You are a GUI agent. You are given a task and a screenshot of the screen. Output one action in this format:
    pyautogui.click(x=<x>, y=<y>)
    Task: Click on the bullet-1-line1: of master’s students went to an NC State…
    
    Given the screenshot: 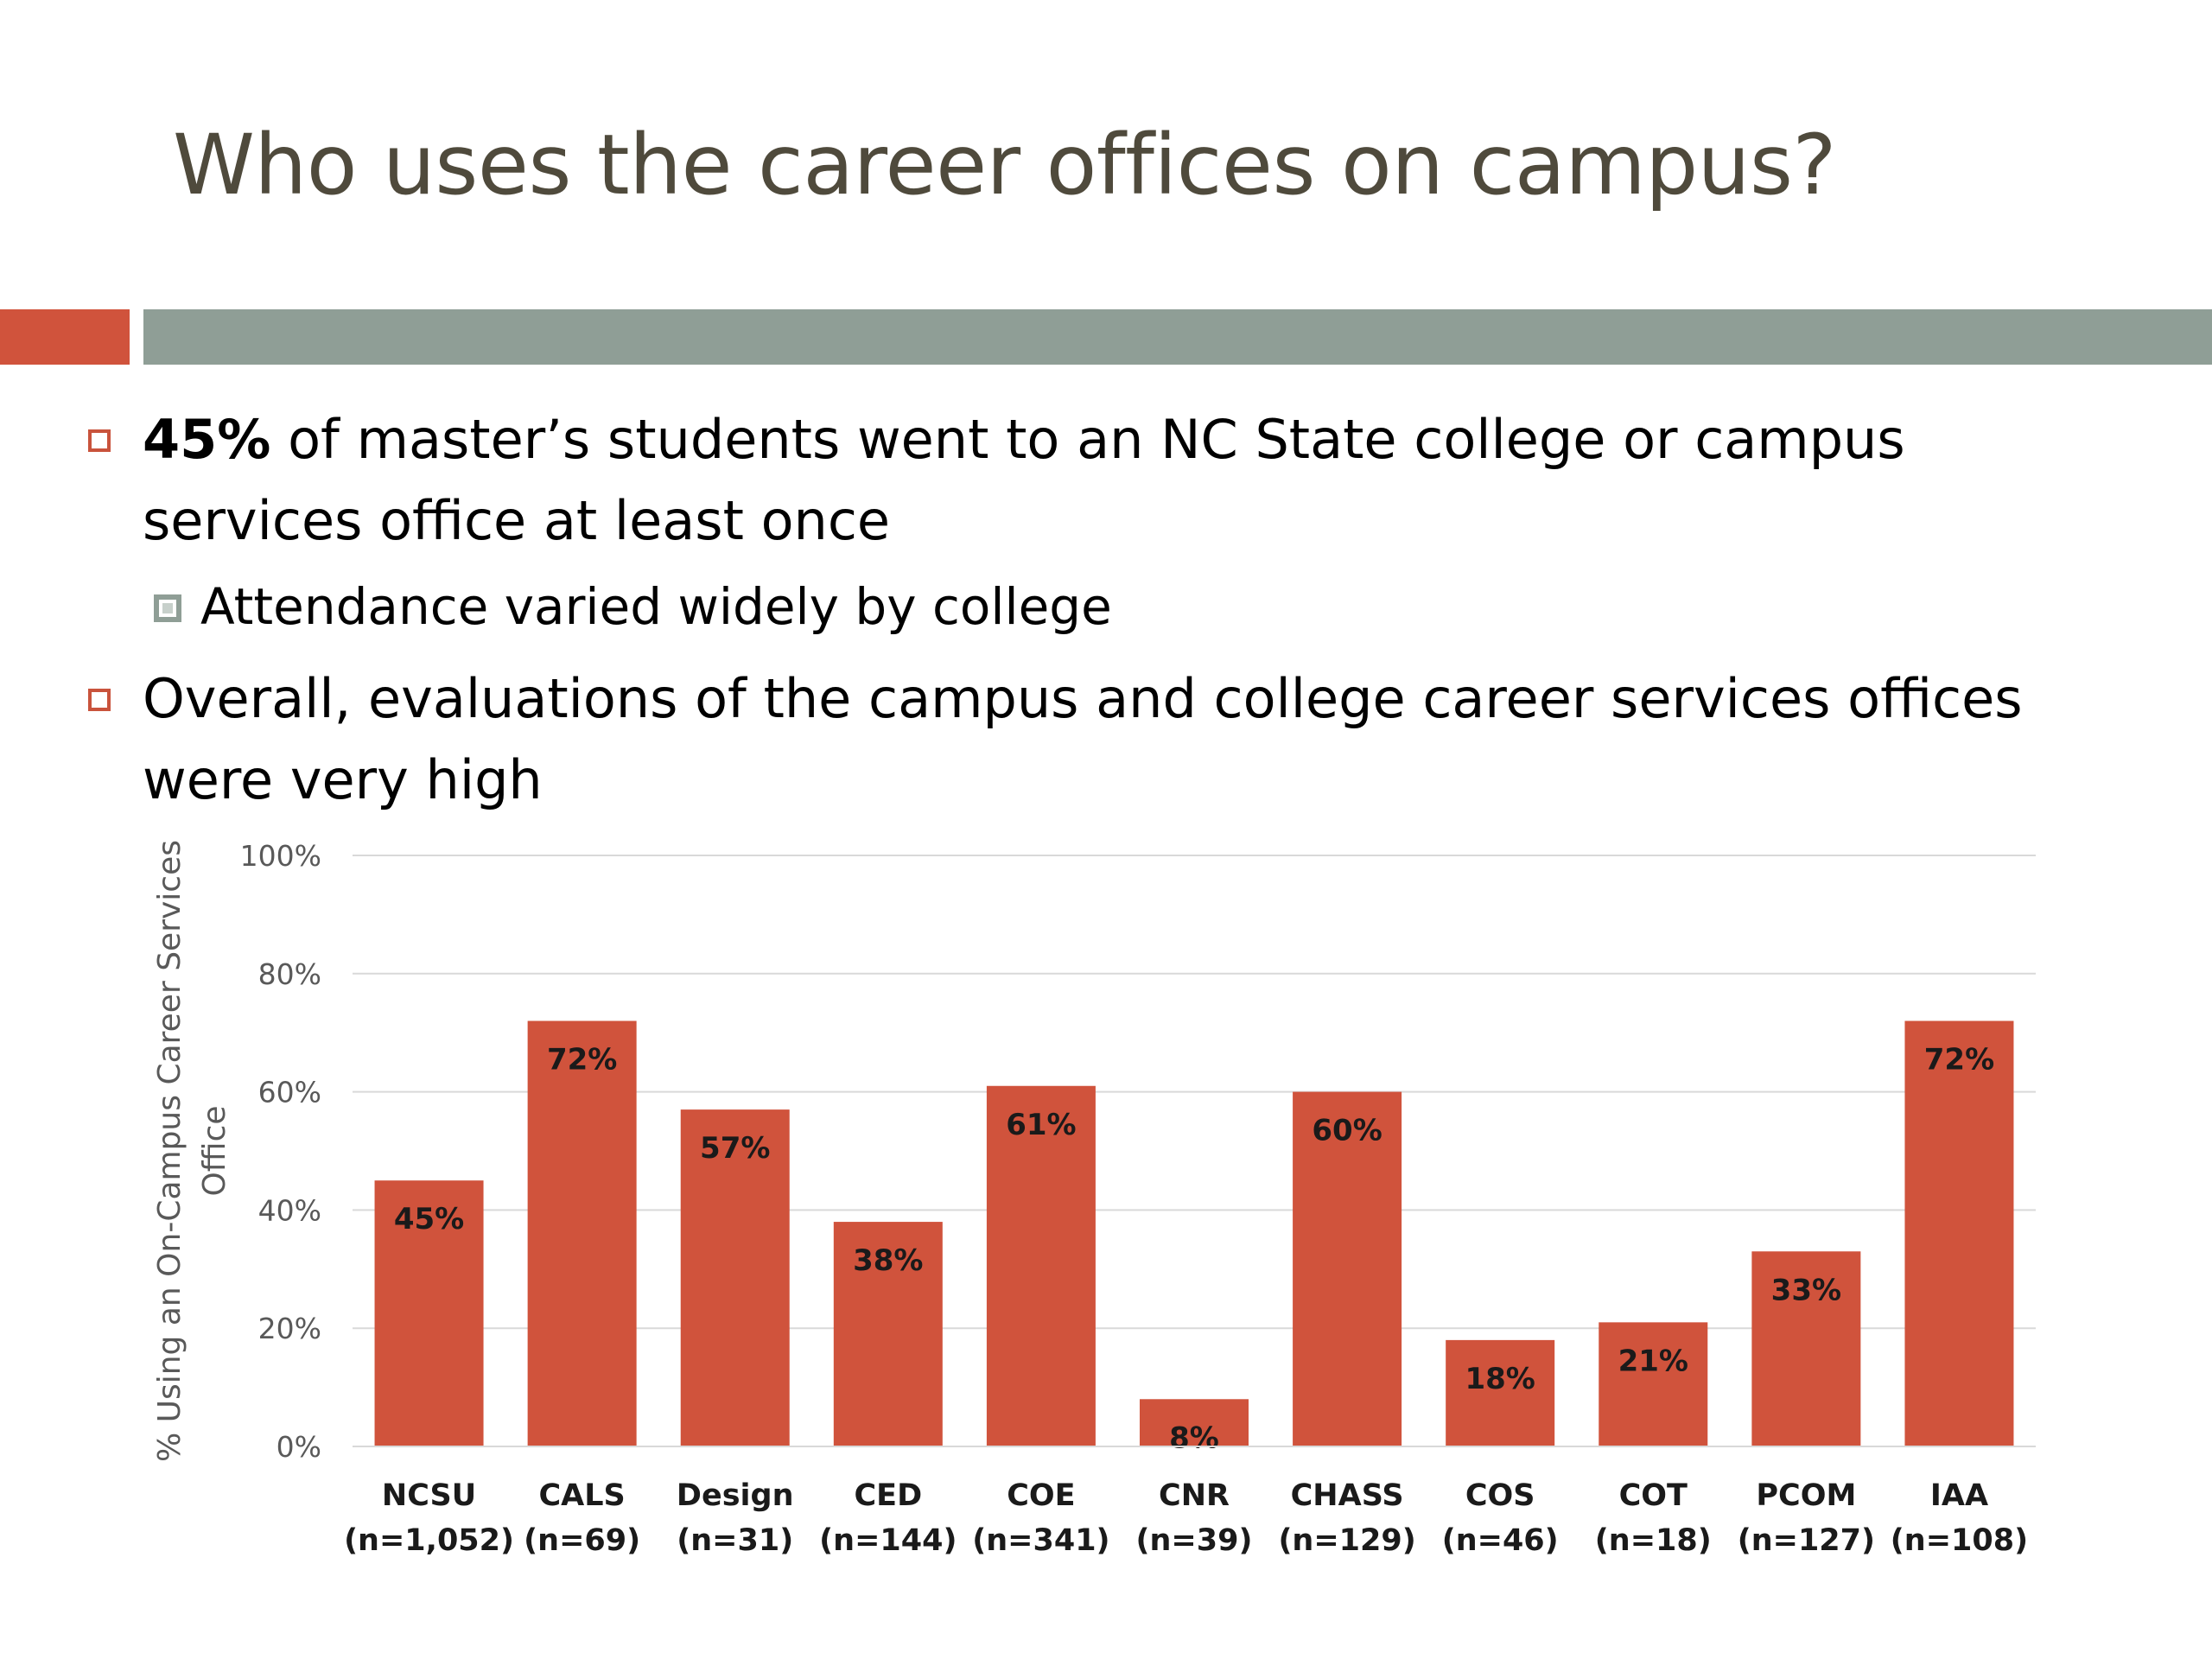 What is the action you would take?
    pyautogui.click(x=1087, y=439)
    